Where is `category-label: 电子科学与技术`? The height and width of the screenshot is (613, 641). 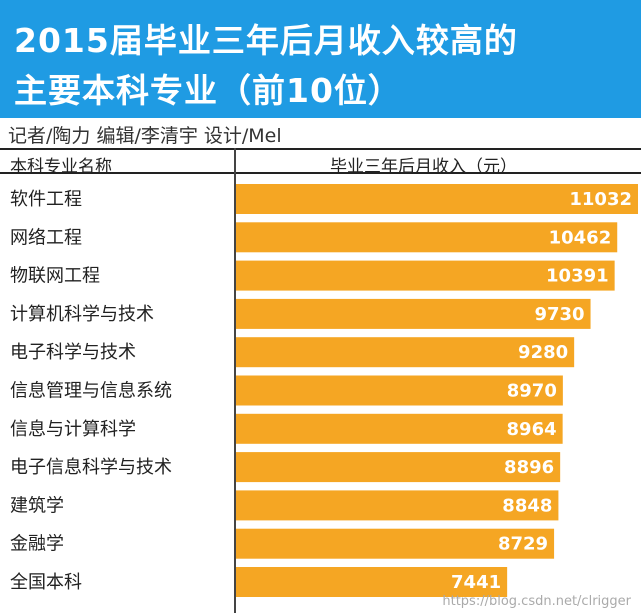
category-label: 电子科学与技术 is located at coordinates (73, 352).